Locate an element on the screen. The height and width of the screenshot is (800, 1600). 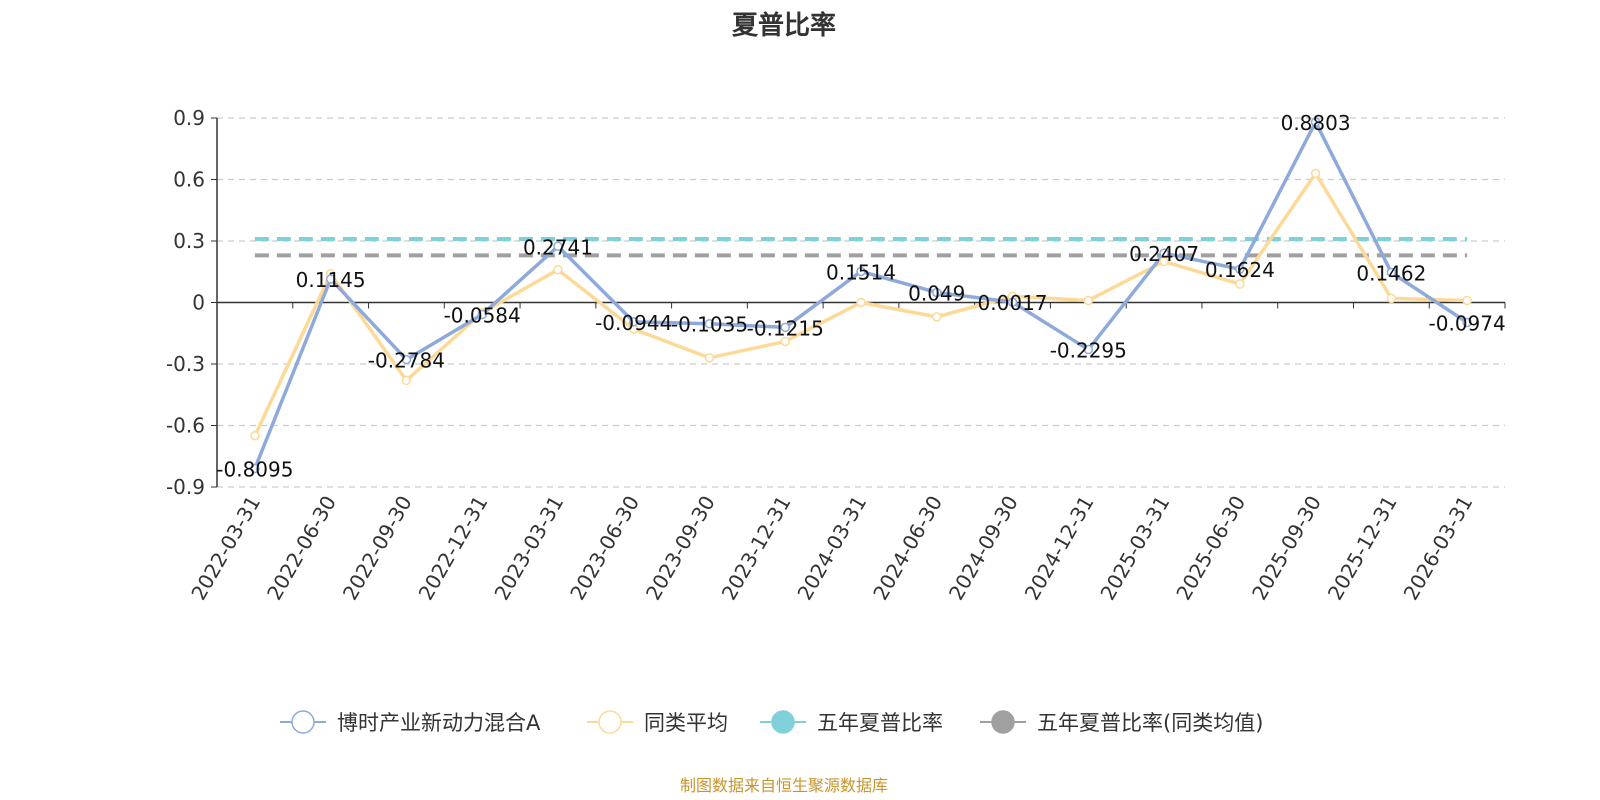
data-label: 0.2741 is located at coordinates (558, 247).